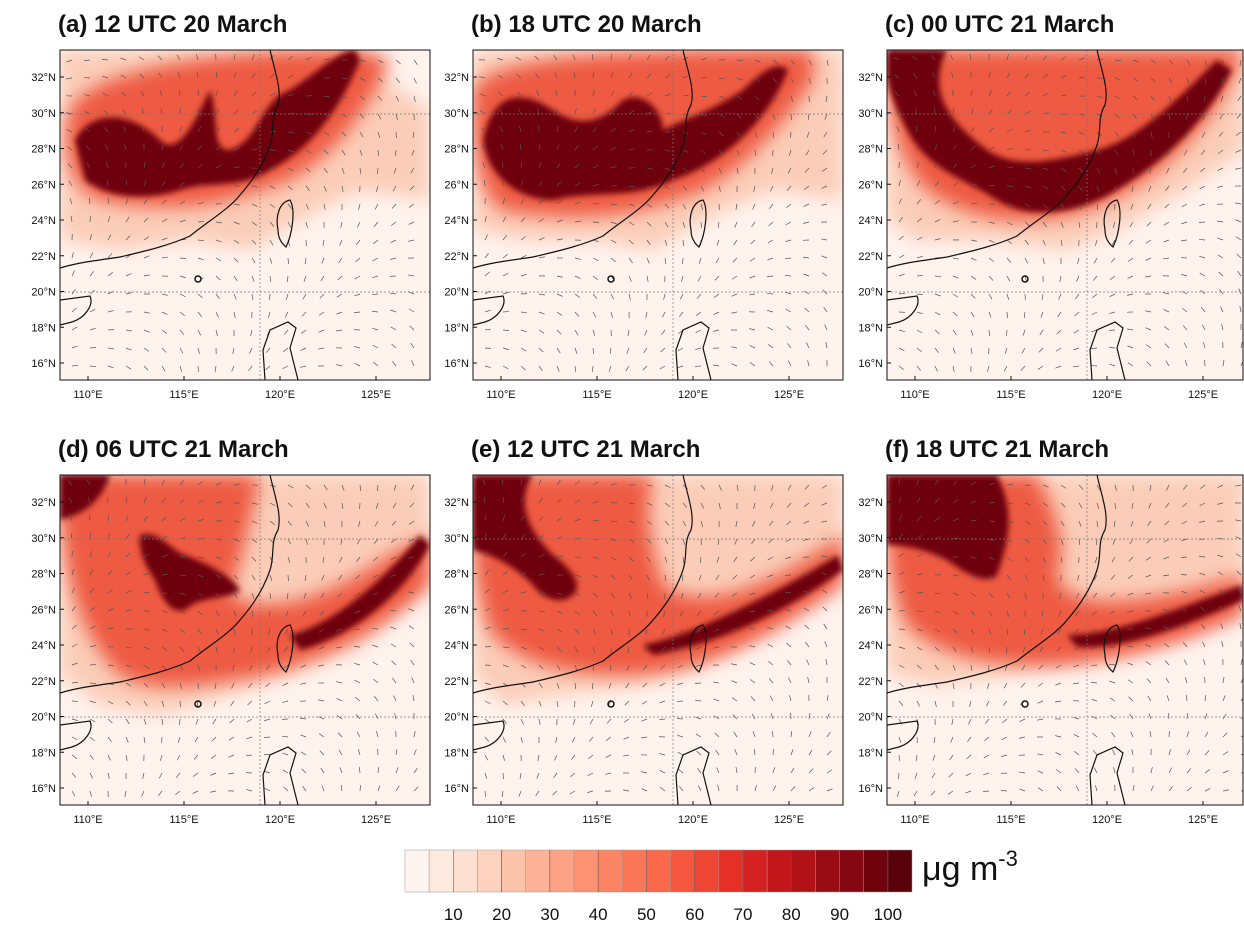  What do you see at coordinates (586, 24) in the screenshot?
I see `panel-title: (b) 18 UTC 20 March` at bounding box center [586, 24].